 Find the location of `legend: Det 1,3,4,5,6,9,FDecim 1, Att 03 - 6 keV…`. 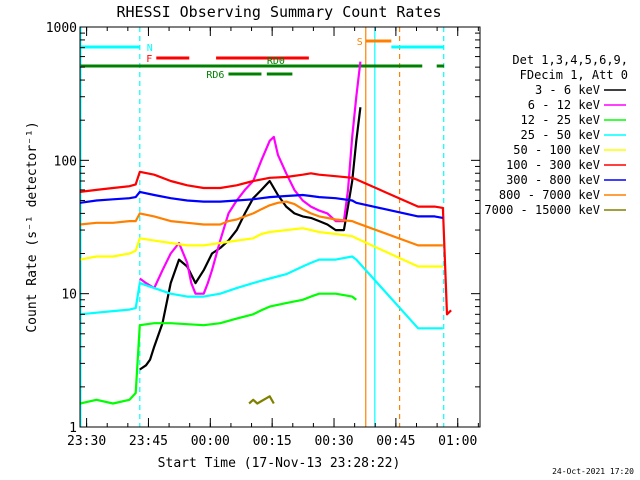

legend: Det 1,3,4,5,6,9,FDecim 1, Att 03 - 6 keV… is located at coordinates (556, 135).